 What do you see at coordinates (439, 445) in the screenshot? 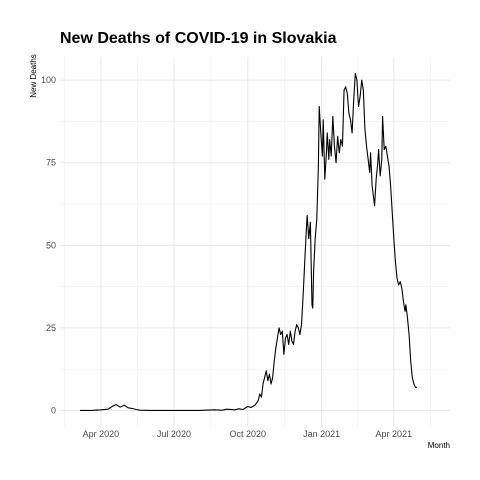
I see `x-axis-title: Month` at bounding box center [439, 445].